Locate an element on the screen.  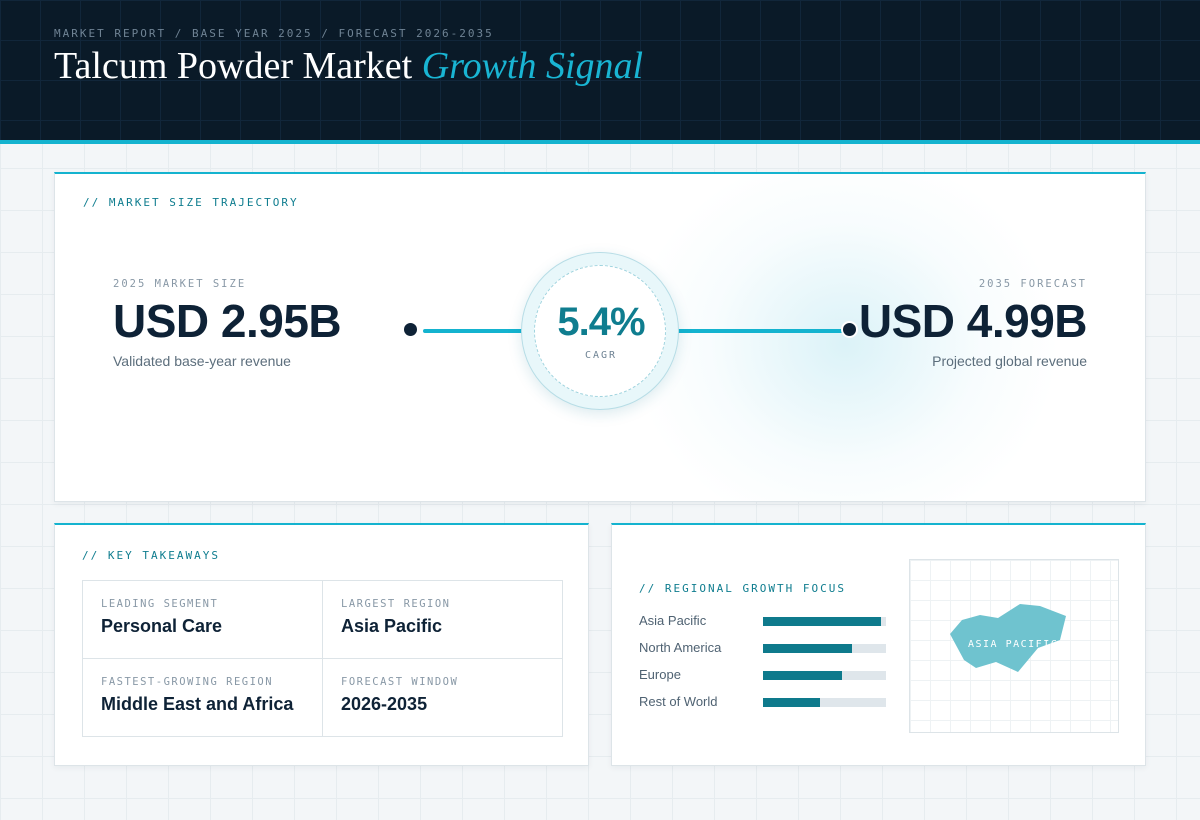
region-bar-row: Europe is located at coordinates (764, 675).